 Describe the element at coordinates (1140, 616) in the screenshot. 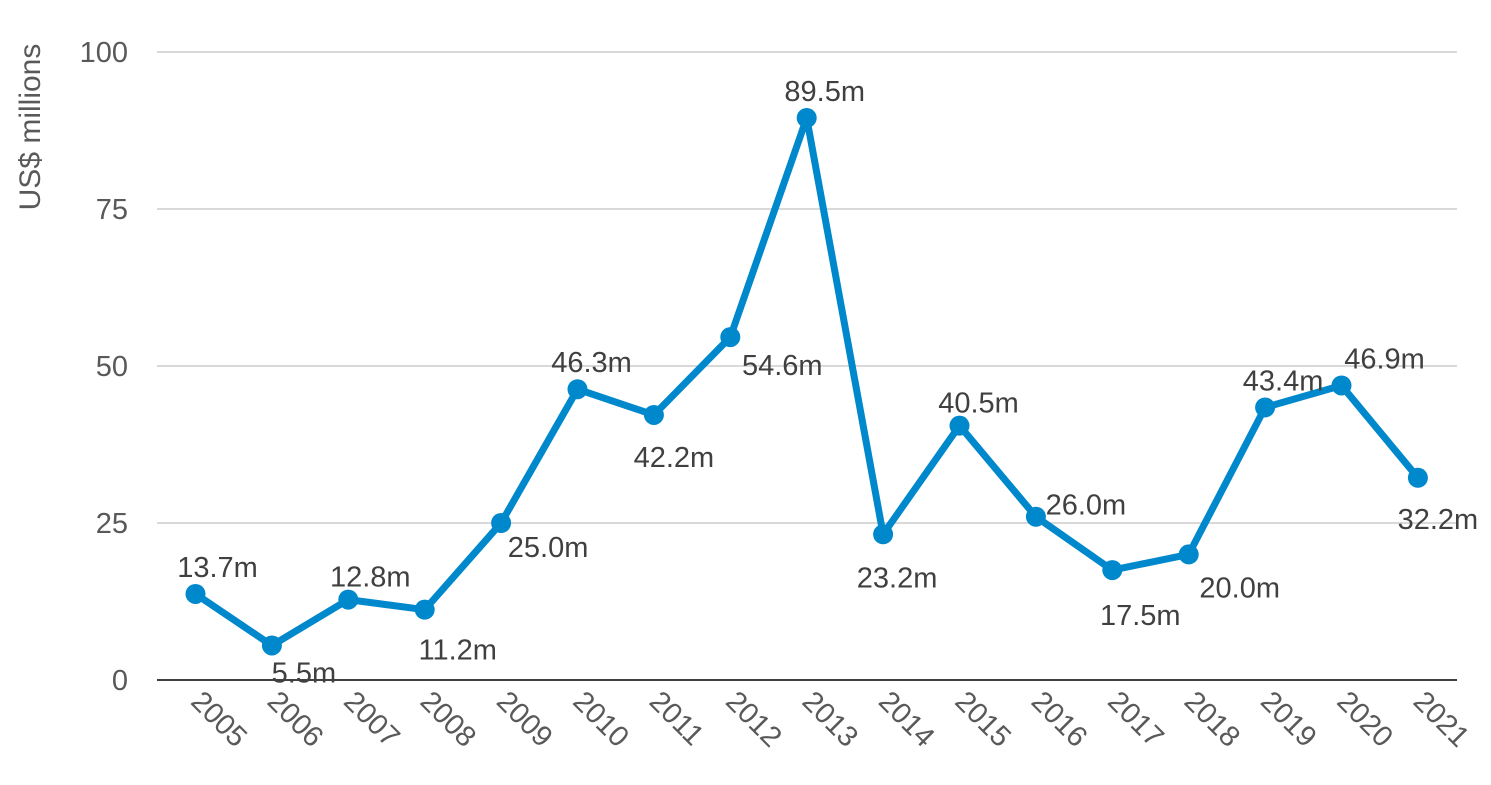

I see `data-label: 17.5m` at that location.